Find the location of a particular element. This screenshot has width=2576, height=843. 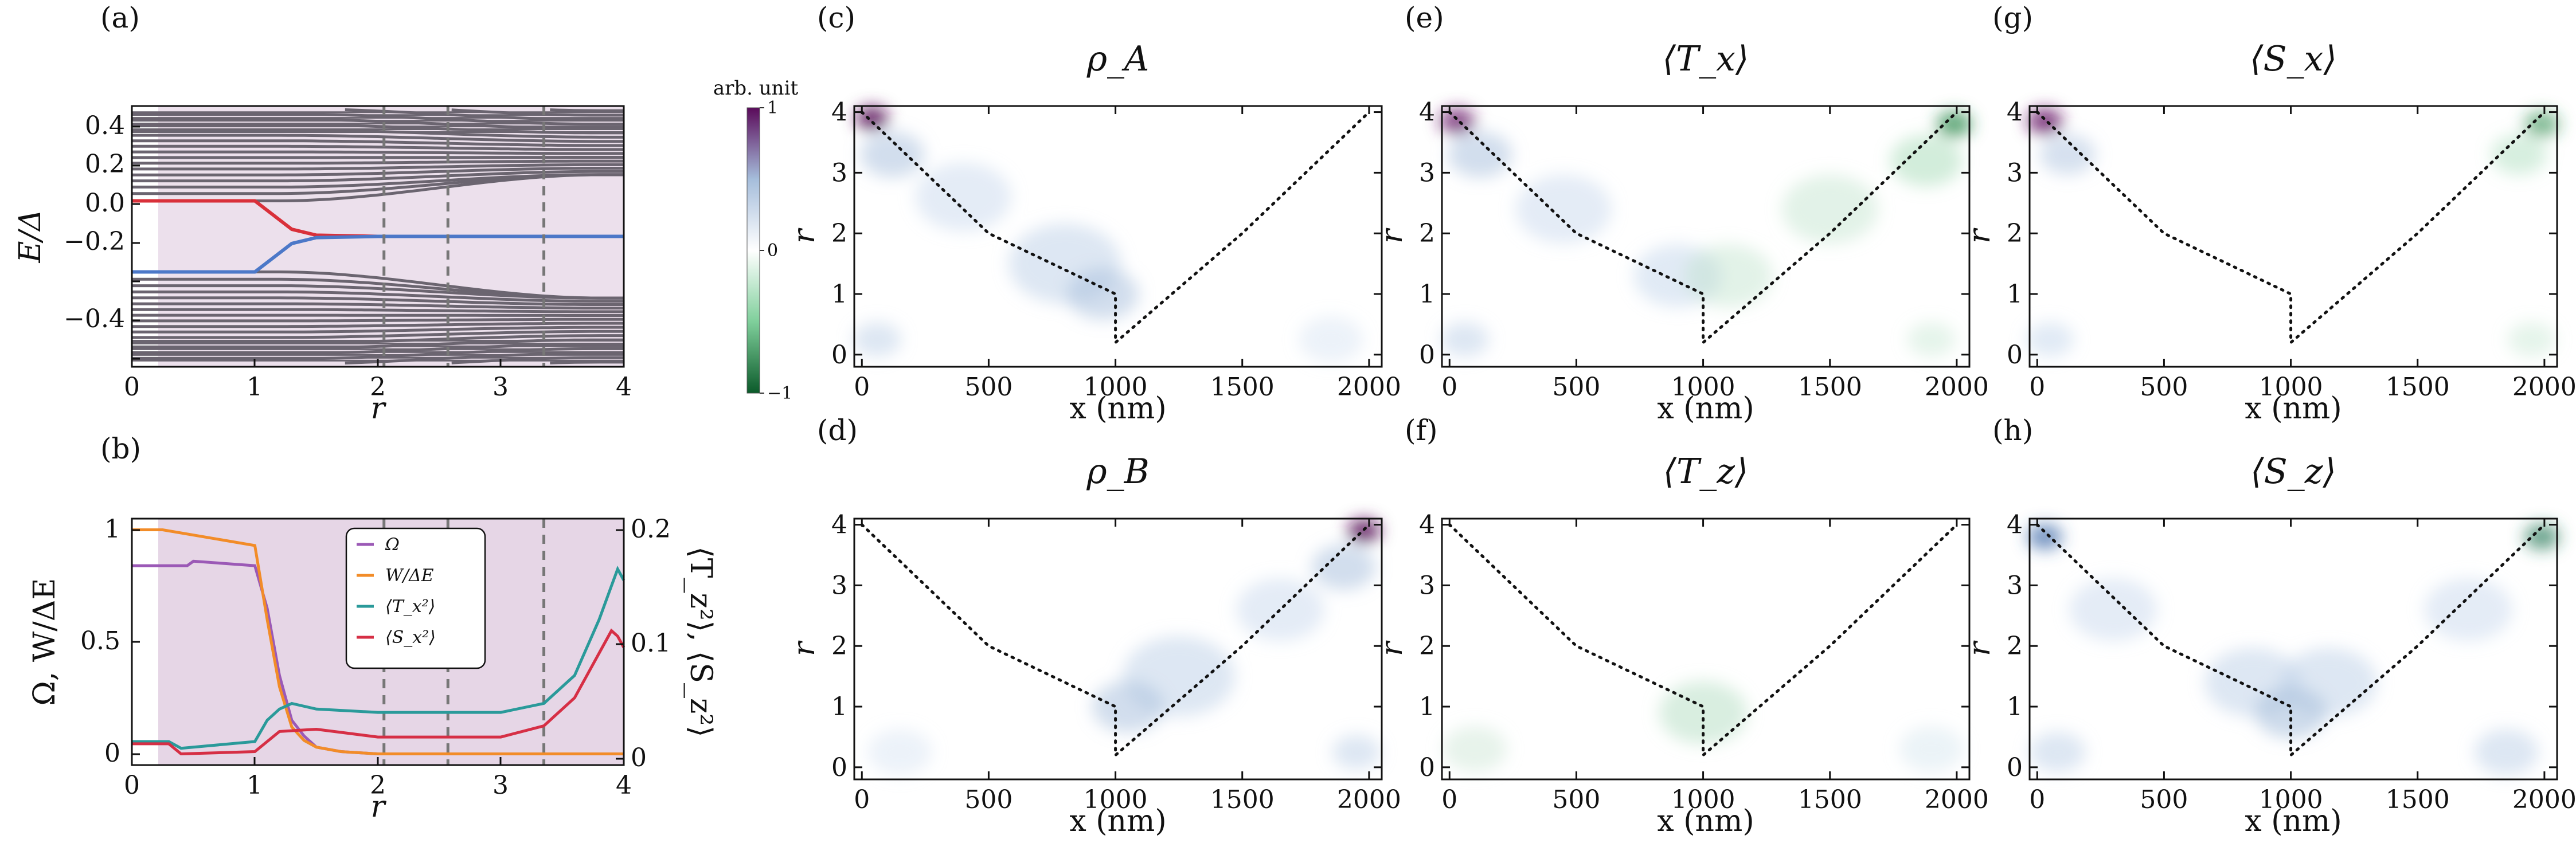

panel-d-xlabel: x (nm) is located at coordinates (1117, 821).